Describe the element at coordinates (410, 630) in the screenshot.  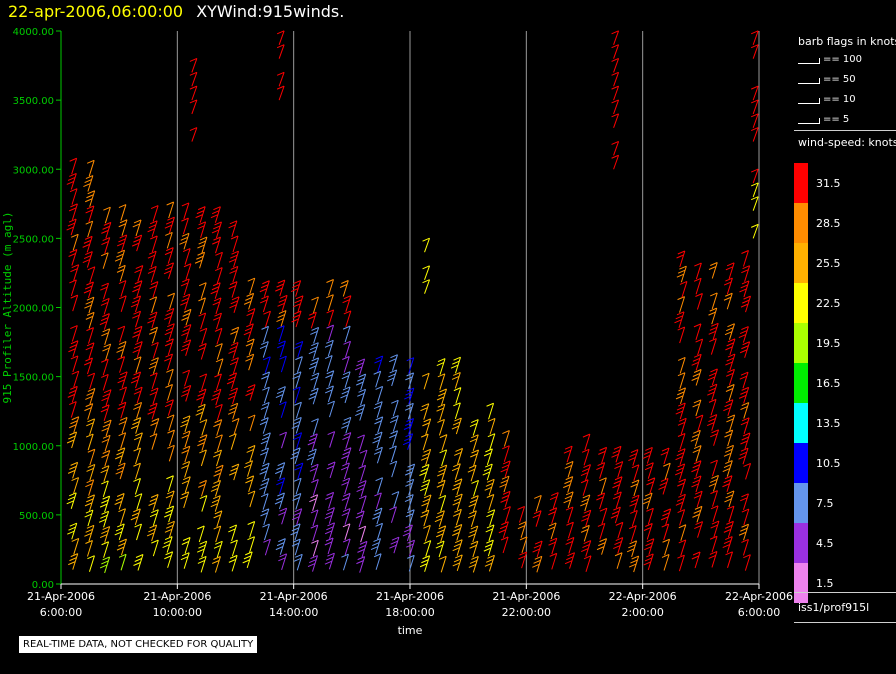
I see `x-axis-label: time` at that location.